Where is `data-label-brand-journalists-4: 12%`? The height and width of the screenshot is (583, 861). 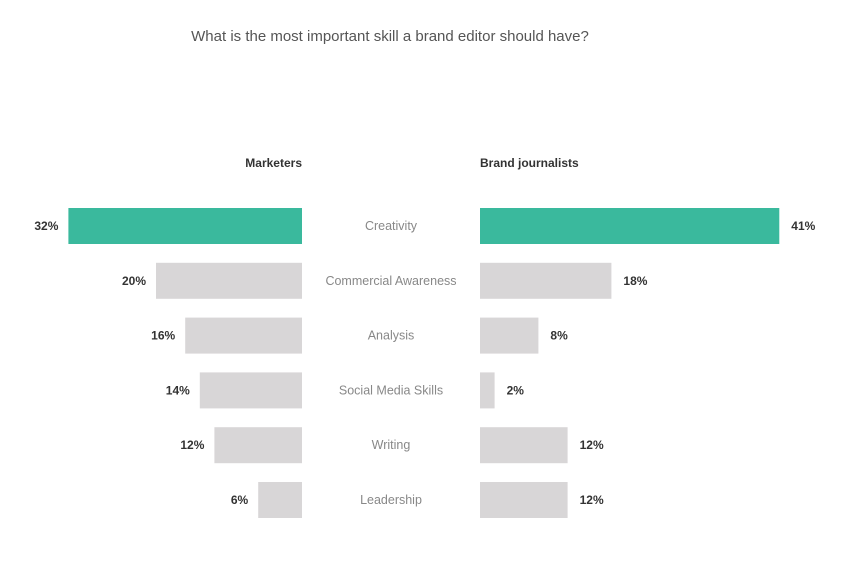 data-label-brand-journalists-4: 12% is located at coordinates (592, 445).